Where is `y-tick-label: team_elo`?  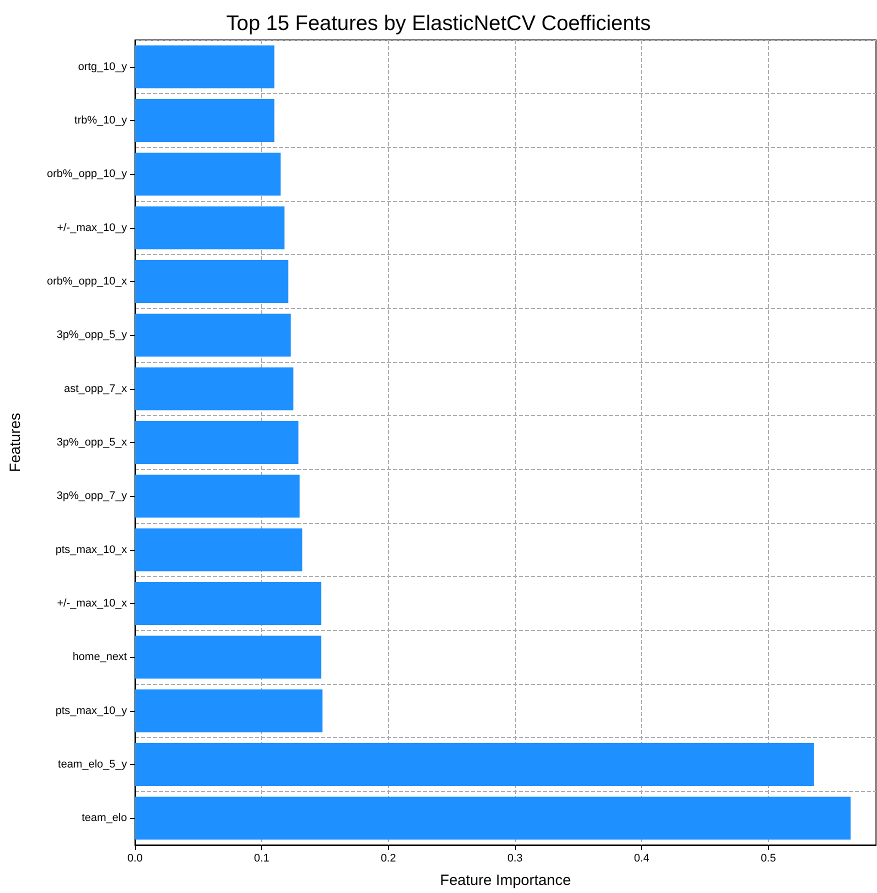 y-tick-label: team_elo is located at coordinates (104, 818).